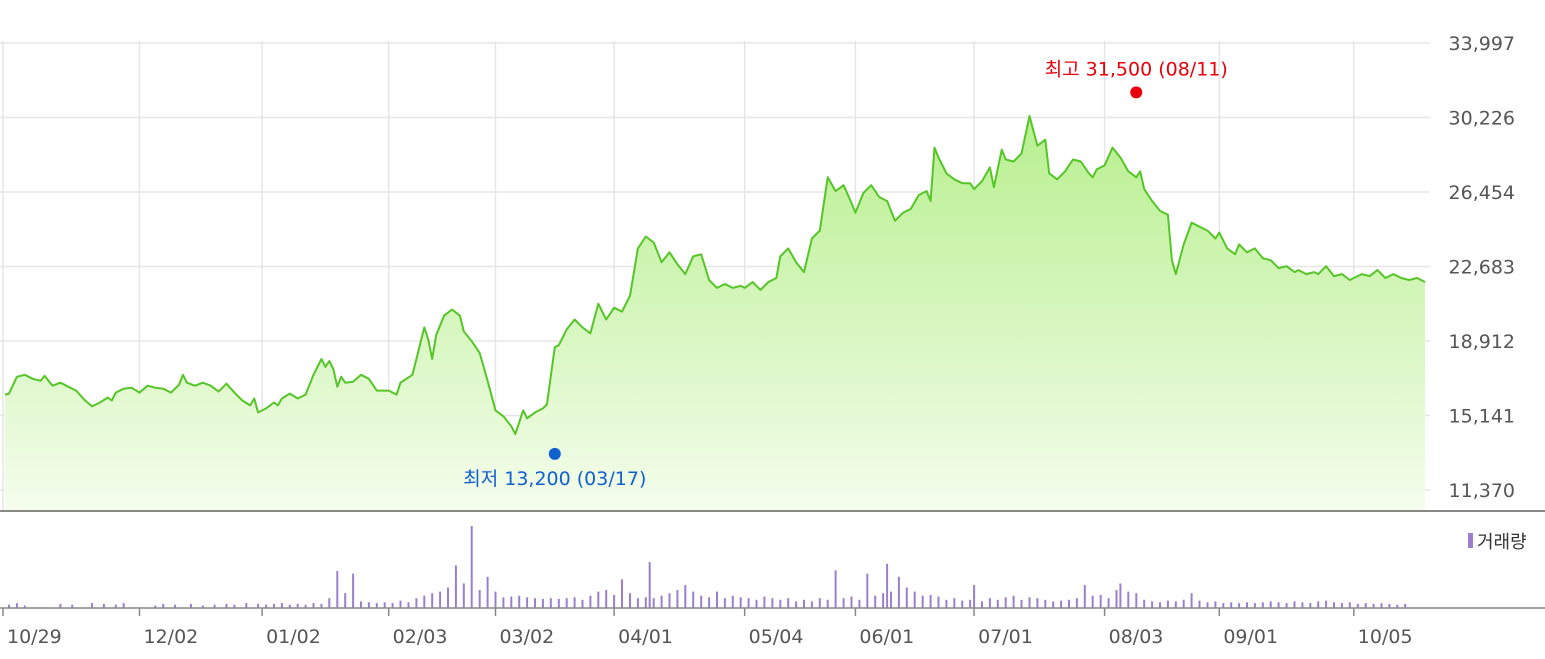 Image resolution: width=1545 pixels, height=659 pixels. What do you see at coordinates (645, 637) in the screenshot?
I see `x-tick-label: 04/01` at bounding box center [645, 637].